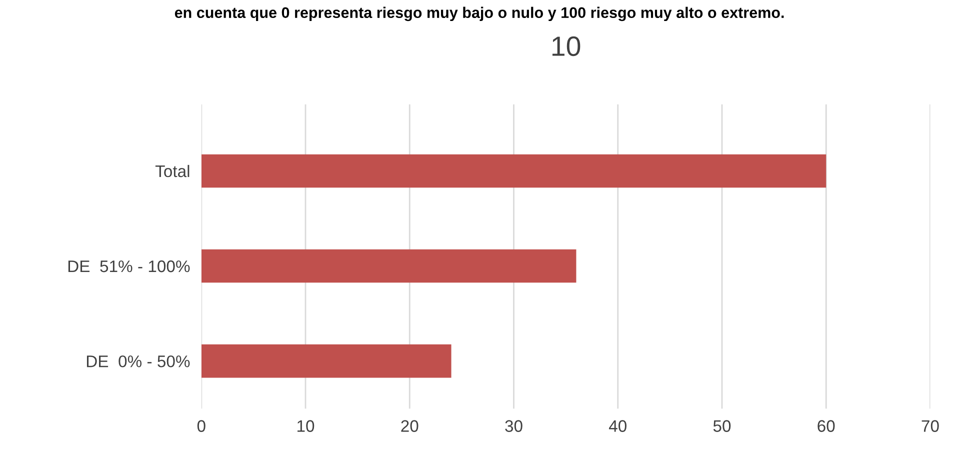 This screenshot has height=454, width=959. I want to click on x-tick-label: 10, so click(306, 426).